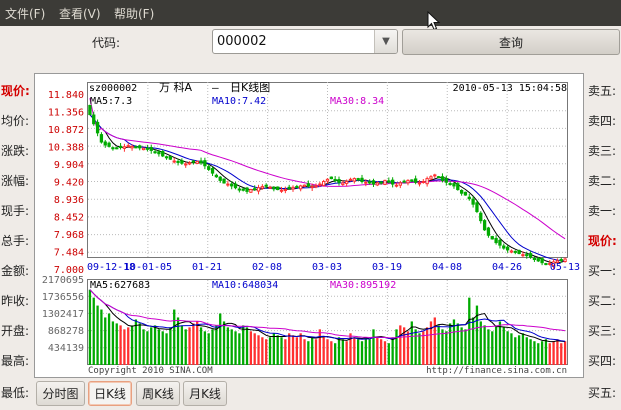 The height and width of the screenshot is (410, 621). I want to click on vol-ma10-line, so click(327, 315).